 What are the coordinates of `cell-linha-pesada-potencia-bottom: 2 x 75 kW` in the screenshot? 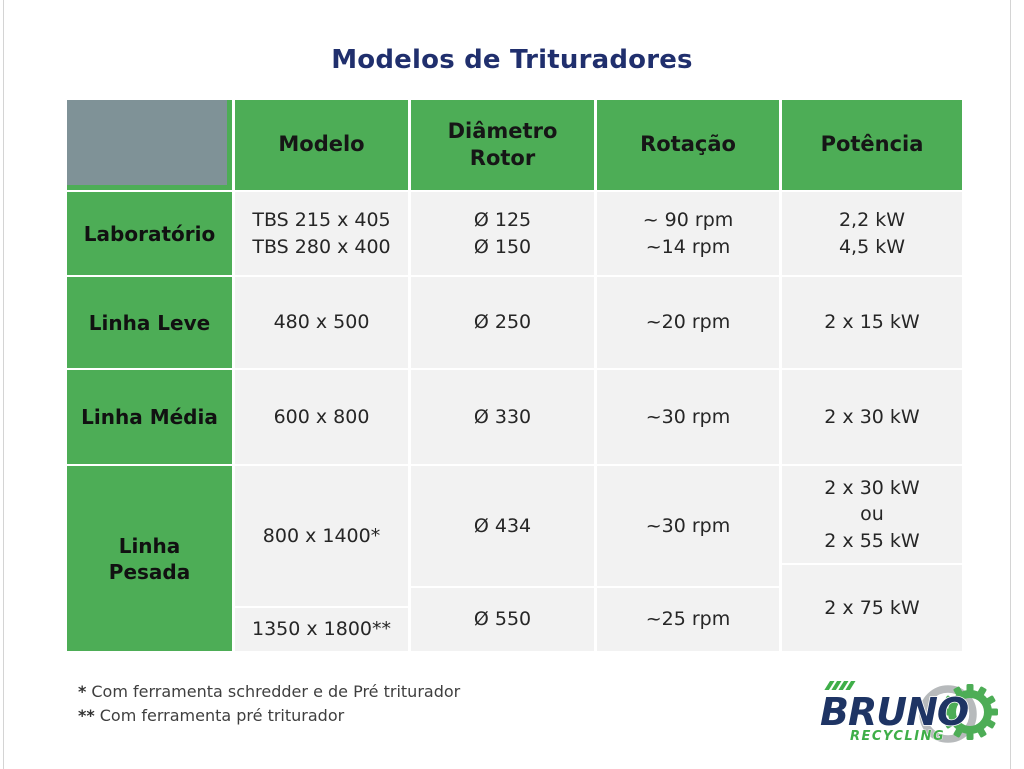 It's located at (872, 608).